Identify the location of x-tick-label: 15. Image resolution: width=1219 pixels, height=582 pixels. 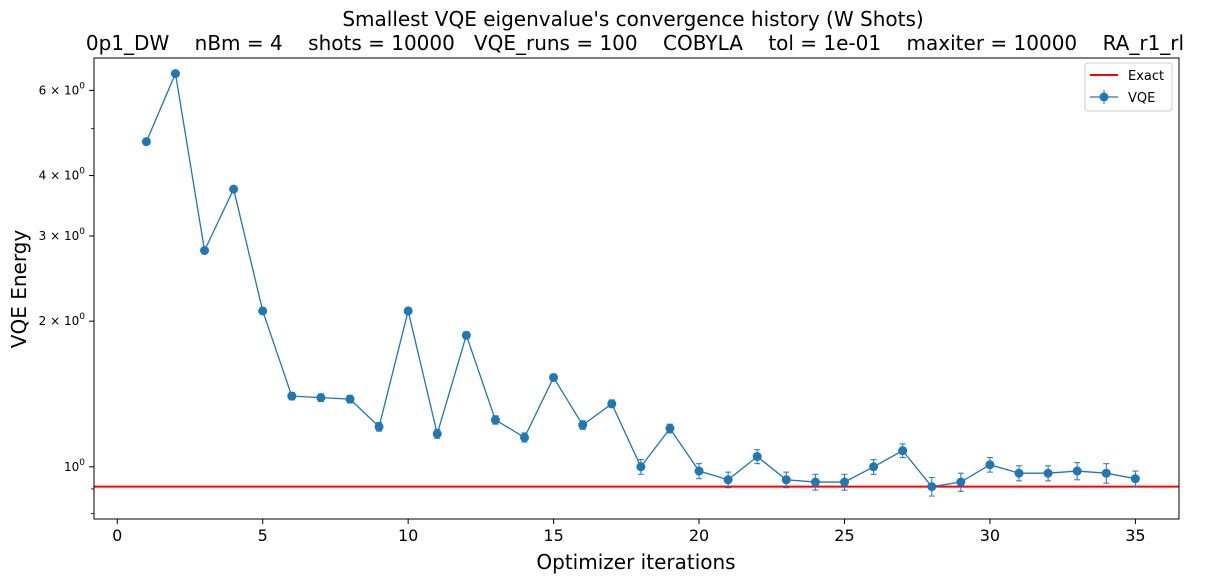
(553, 535).